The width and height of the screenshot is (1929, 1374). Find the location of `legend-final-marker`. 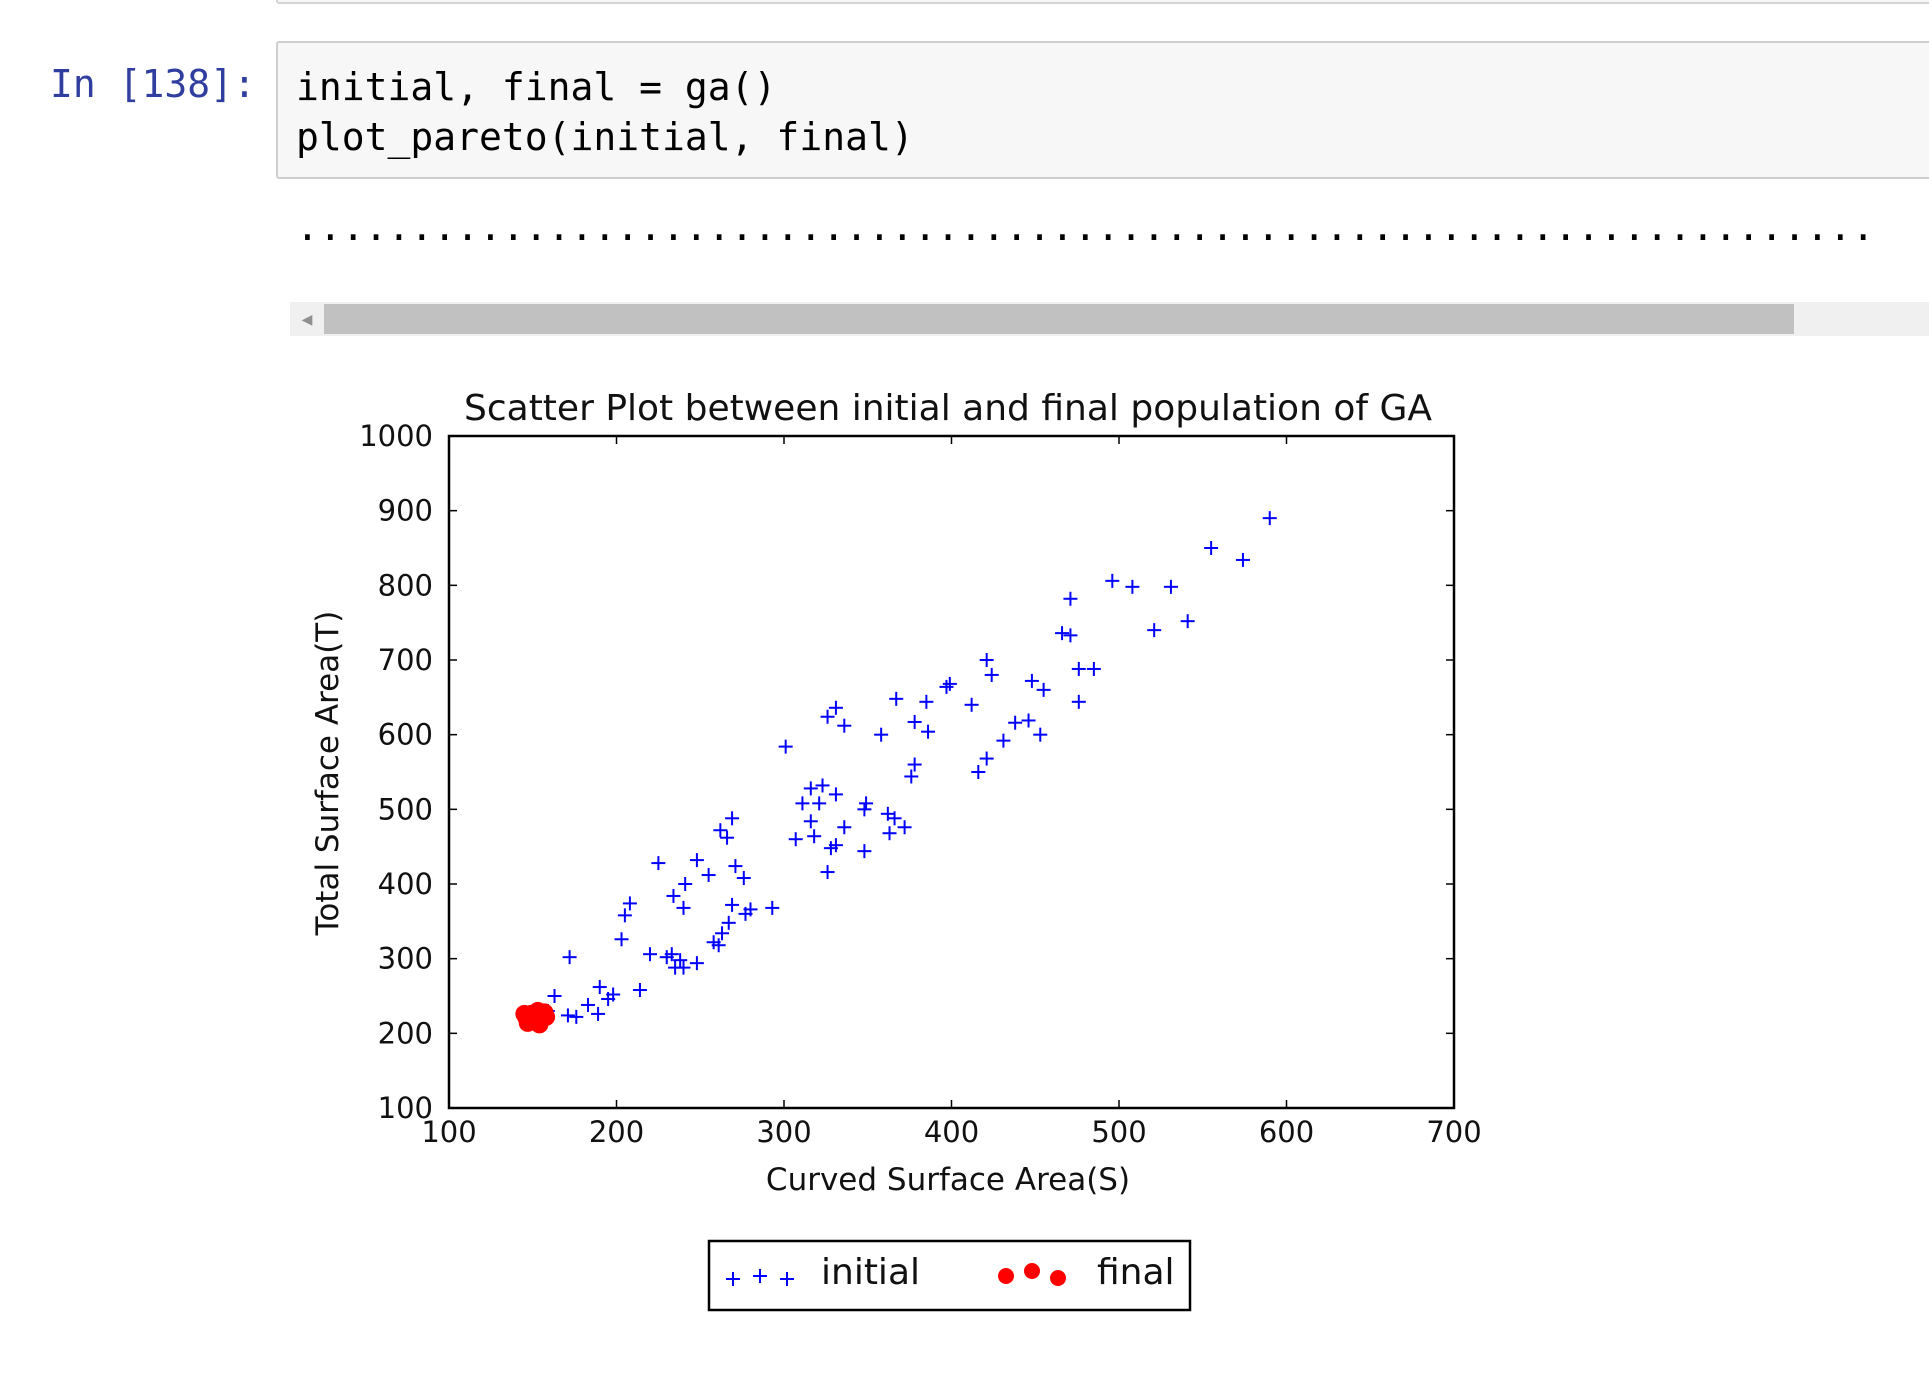

legend-final-marker is located at coordinates (1032, 1274).